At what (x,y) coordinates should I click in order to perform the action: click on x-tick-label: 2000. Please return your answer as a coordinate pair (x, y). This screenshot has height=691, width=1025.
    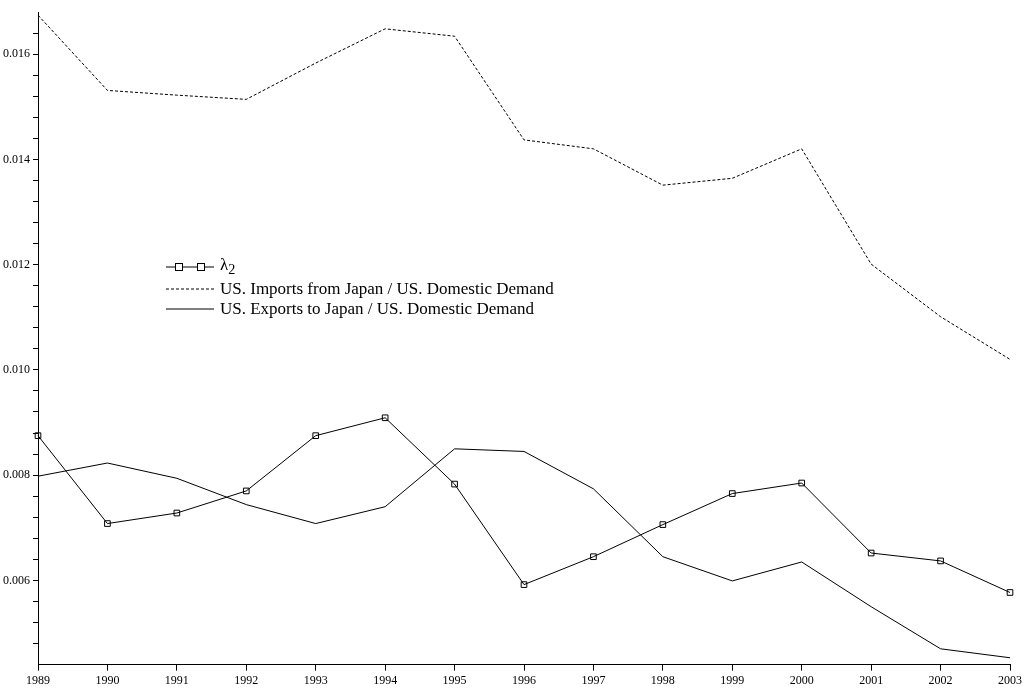
    Looking at the image, I should click on (801, 679).